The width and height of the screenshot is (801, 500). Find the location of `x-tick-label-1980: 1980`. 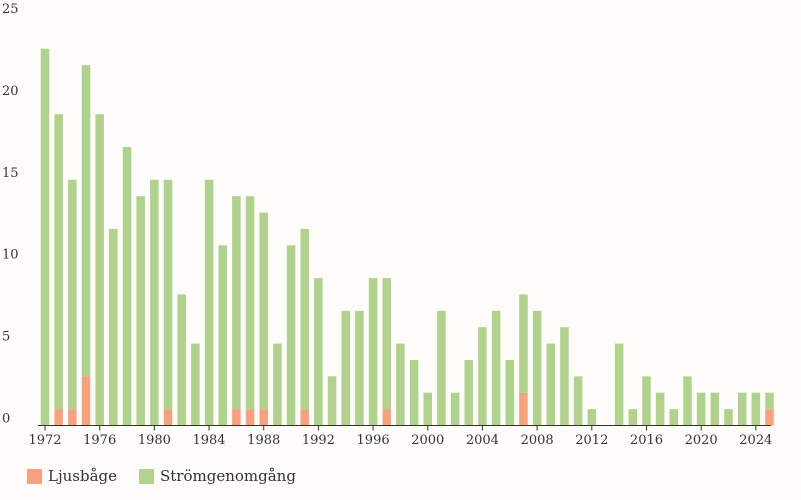

x-tick-label-1980: 1980 is located at coordinates (154, 440).